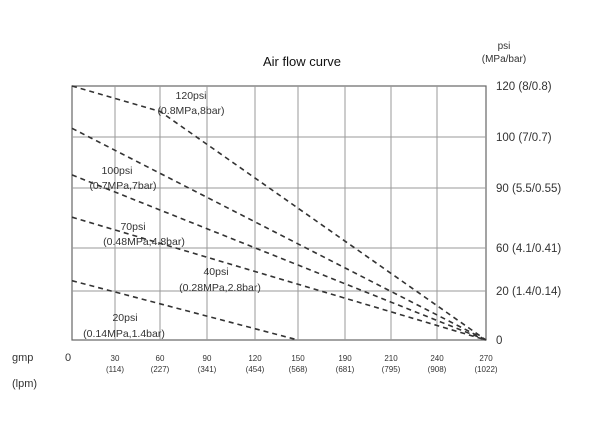 The image size is (600, 428). Describe the element at coordinates (115, 369) in the screenshot. I see `x-tick-sublabel: (114)` at that location.